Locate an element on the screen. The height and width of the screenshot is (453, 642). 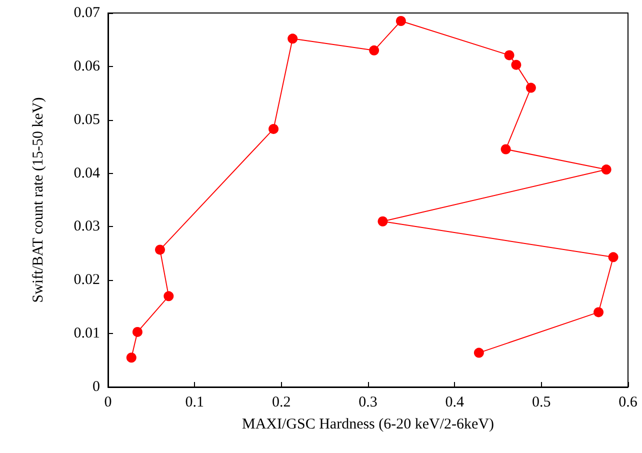
y-tick-label: 0.06 is located at coordinates (87, 66).